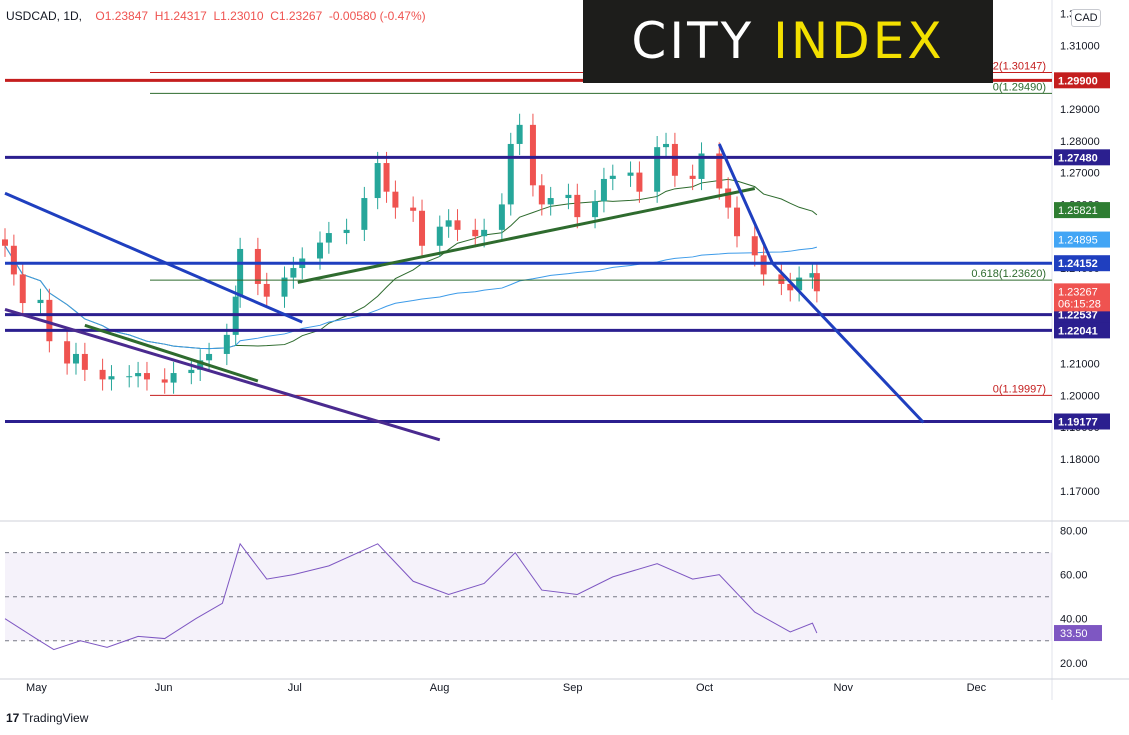  Describe the element at coordinates (238, 16) in the screenshot. I see `low-value: L1.23010` at that location.